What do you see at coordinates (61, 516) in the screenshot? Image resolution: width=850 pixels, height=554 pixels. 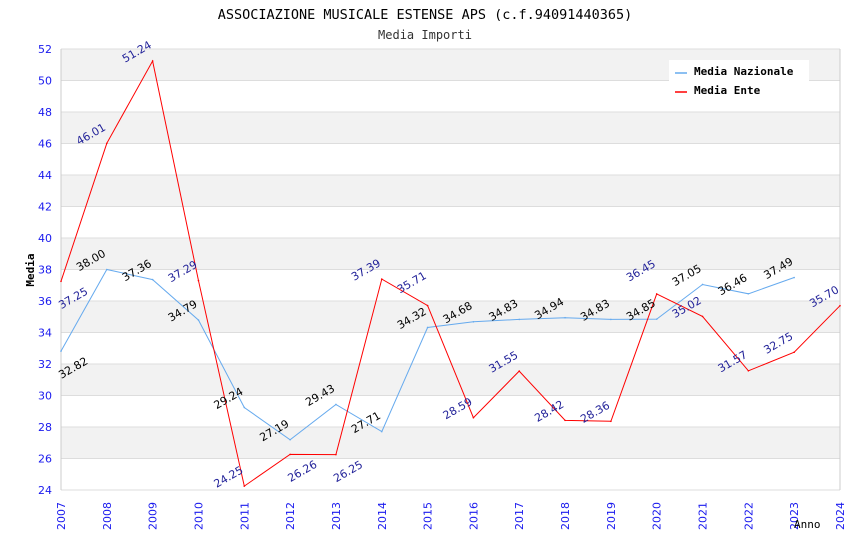 I see `x-tick-label: 2007` at bounding box center [61, 516].